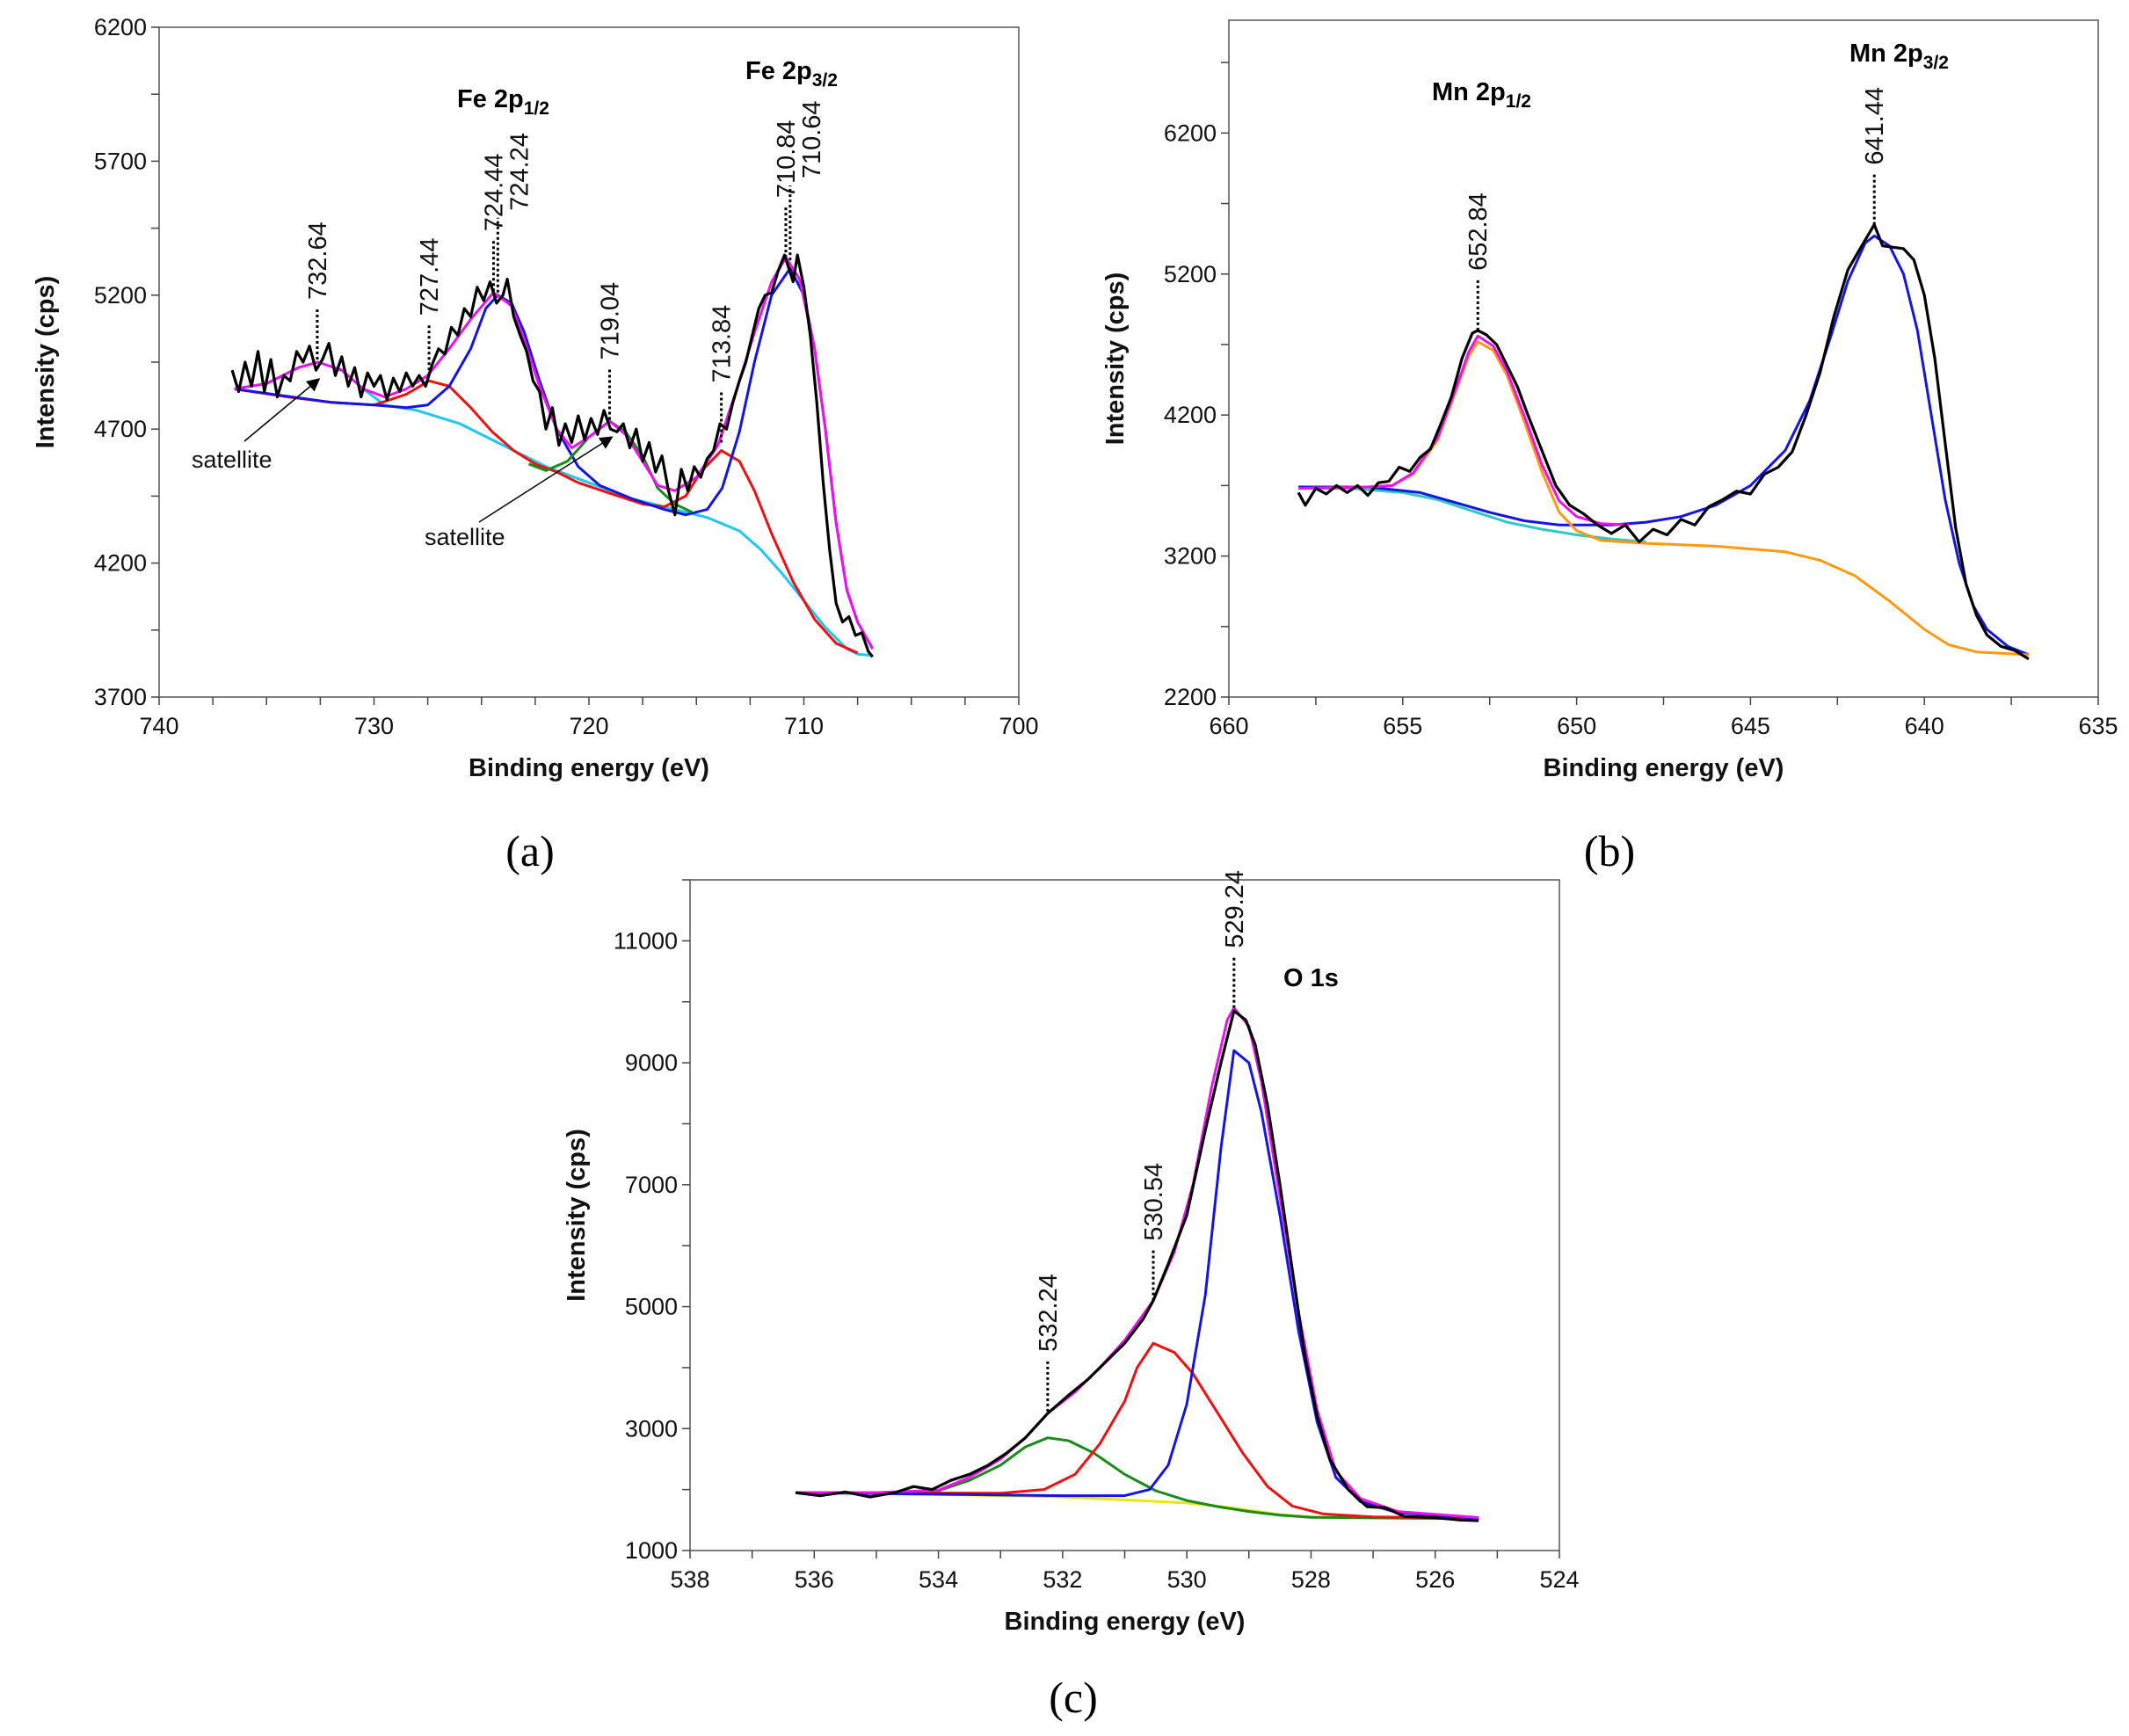  What do you see at coordinates (722, 344) in the screenshot?
I see `peak-position-label: 713.84` at bounding box center [722, 344].